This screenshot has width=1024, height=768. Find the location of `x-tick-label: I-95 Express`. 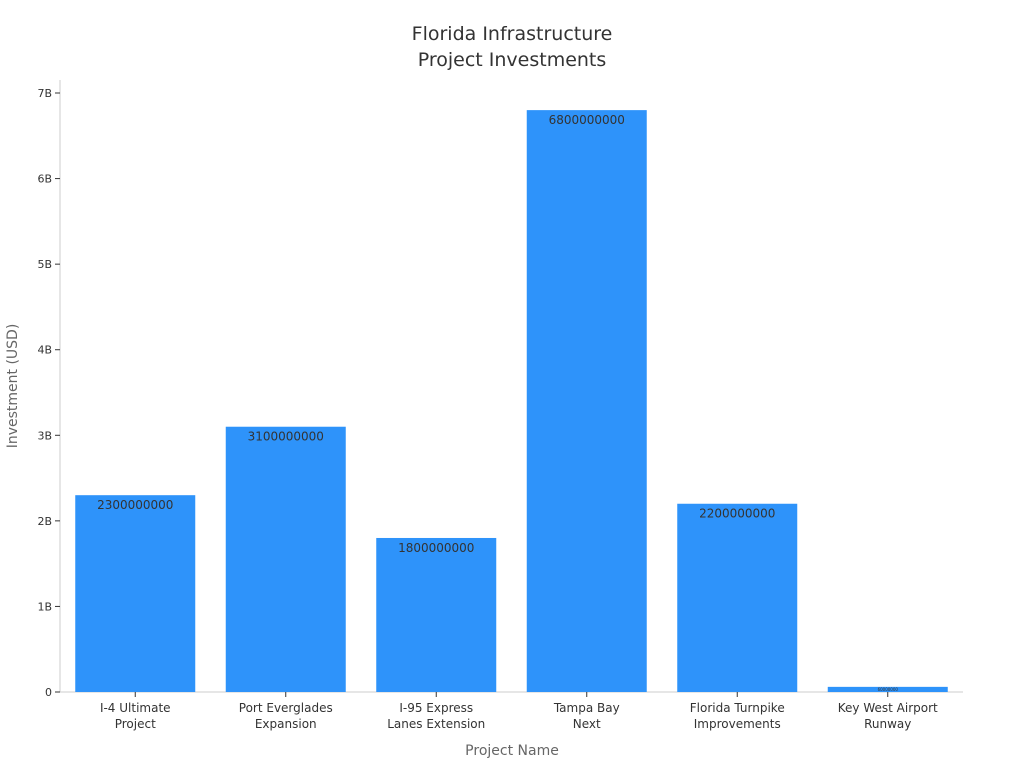

x-tick-label: I-95 Express is located at coordinates (436, 708).